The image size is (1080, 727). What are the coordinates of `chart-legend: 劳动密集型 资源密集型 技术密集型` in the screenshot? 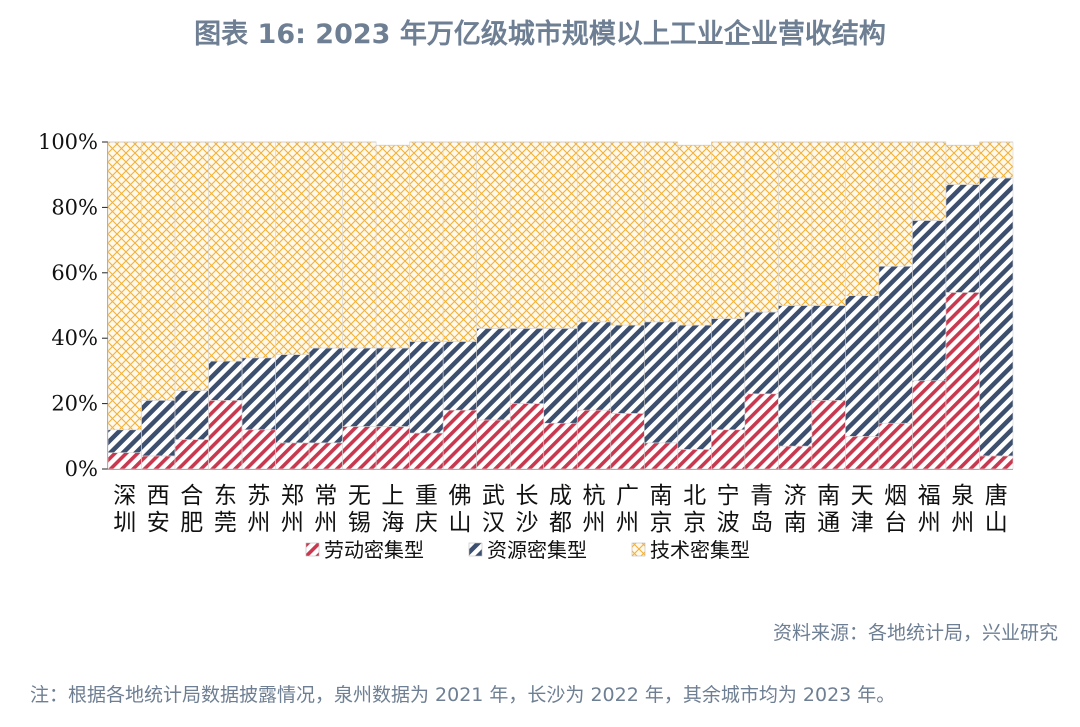 It's located at (527, 550).